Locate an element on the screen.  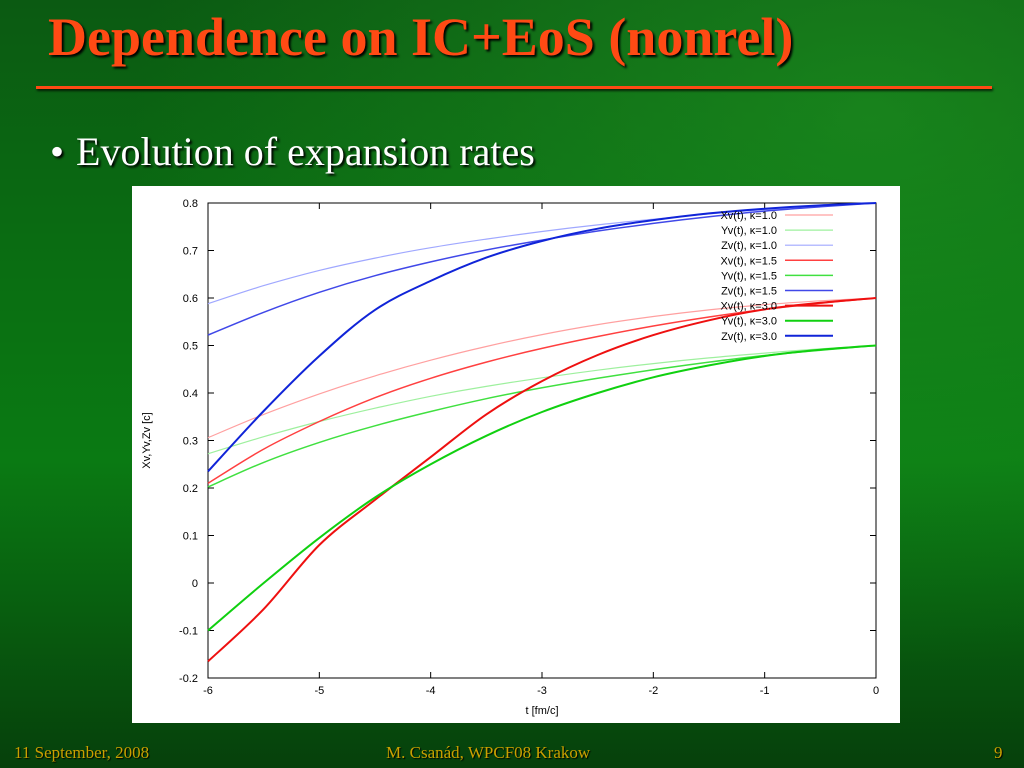
x-axis-label: t [fm/c] is located at coordinates (542, 711).